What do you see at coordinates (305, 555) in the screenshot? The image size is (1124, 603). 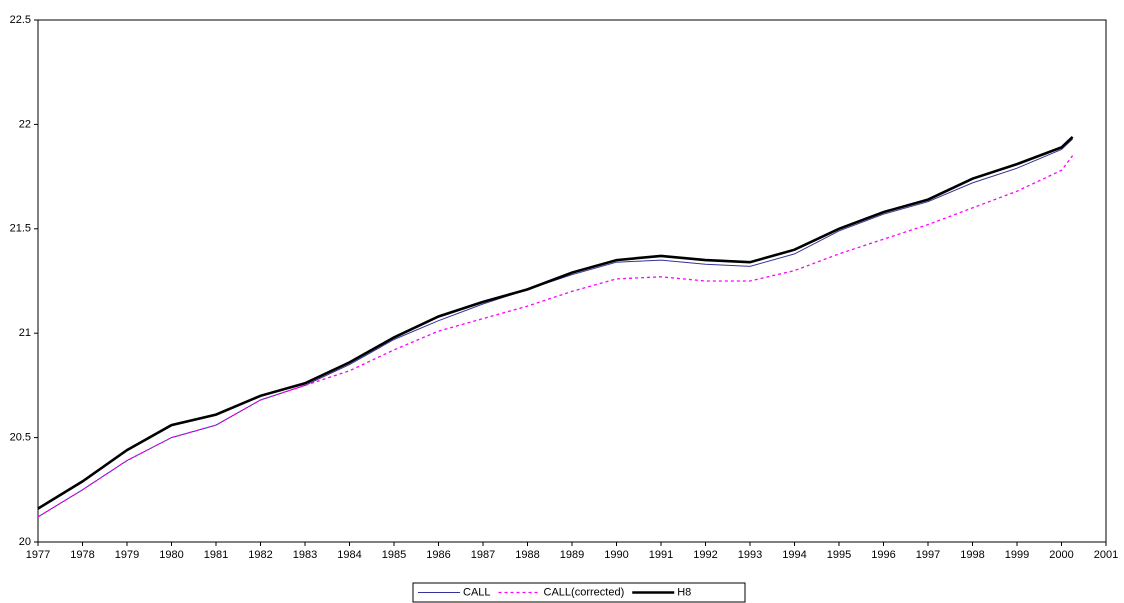 I see `x-tick-label: 1983` at bounding box center [305, 555].